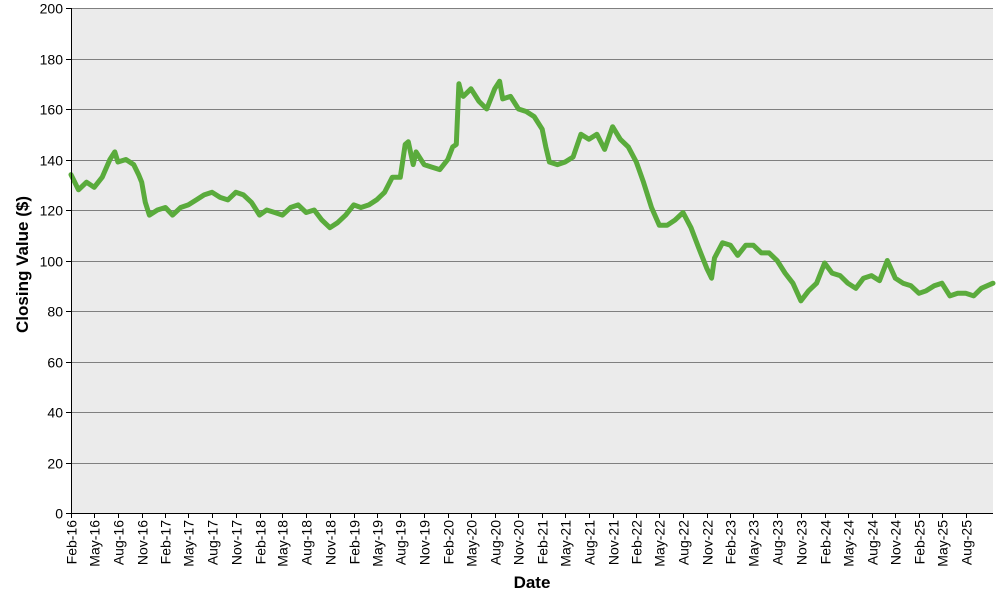 Image resolution: width=1000 pixels, height=600 pixels. I want to click on x-tick-label: May-17, so click(189, 543).